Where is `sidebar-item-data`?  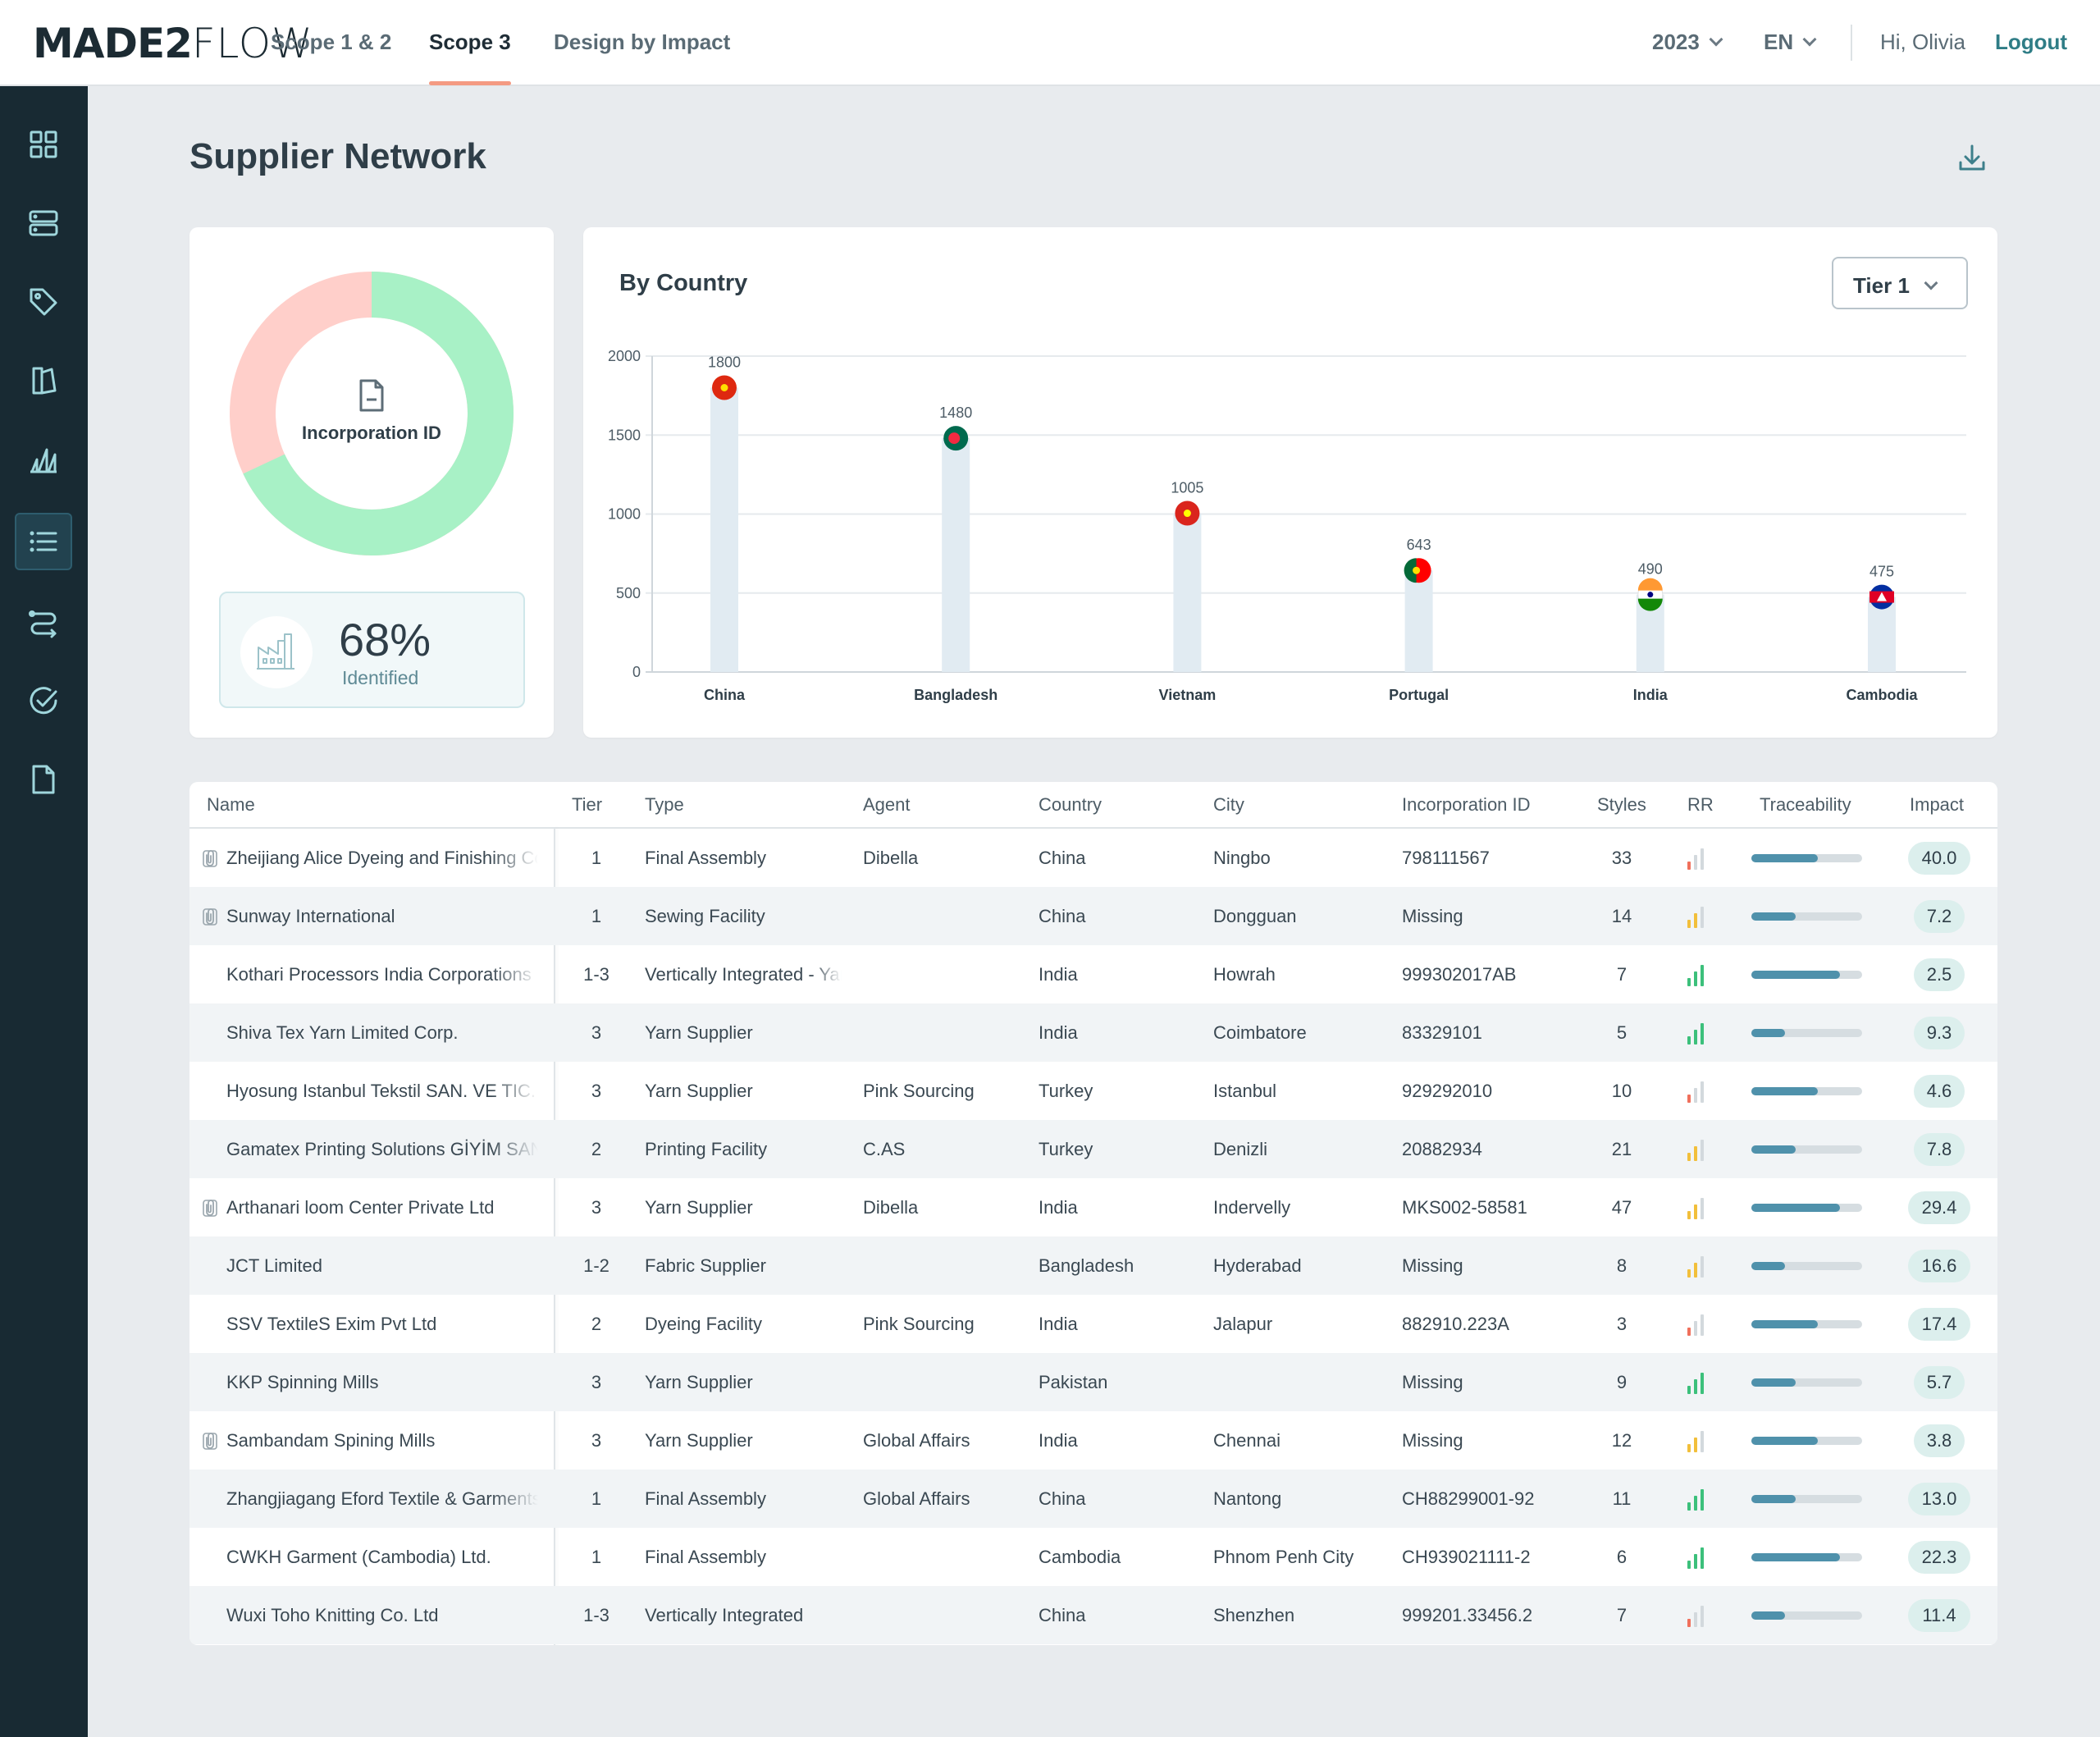 sidebar-item-data is located at coordinates (43, 223).